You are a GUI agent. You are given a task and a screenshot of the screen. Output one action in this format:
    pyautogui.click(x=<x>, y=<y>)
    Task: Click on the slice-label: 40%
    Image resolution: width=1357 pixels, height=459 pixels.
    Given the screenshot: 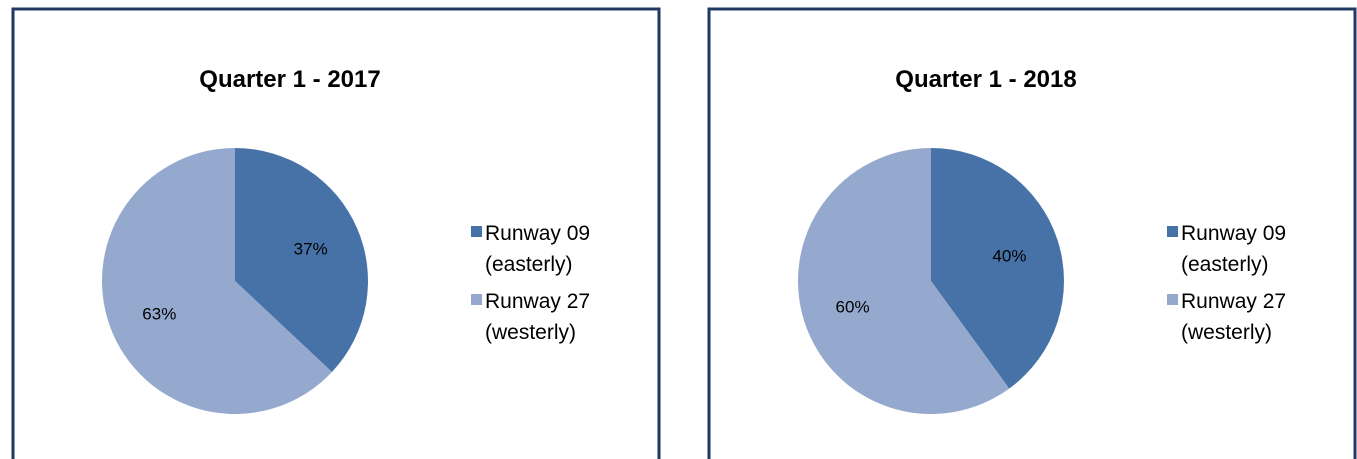 What is the action you would take?
    pyautogui.click(x=1009, y=256)
    